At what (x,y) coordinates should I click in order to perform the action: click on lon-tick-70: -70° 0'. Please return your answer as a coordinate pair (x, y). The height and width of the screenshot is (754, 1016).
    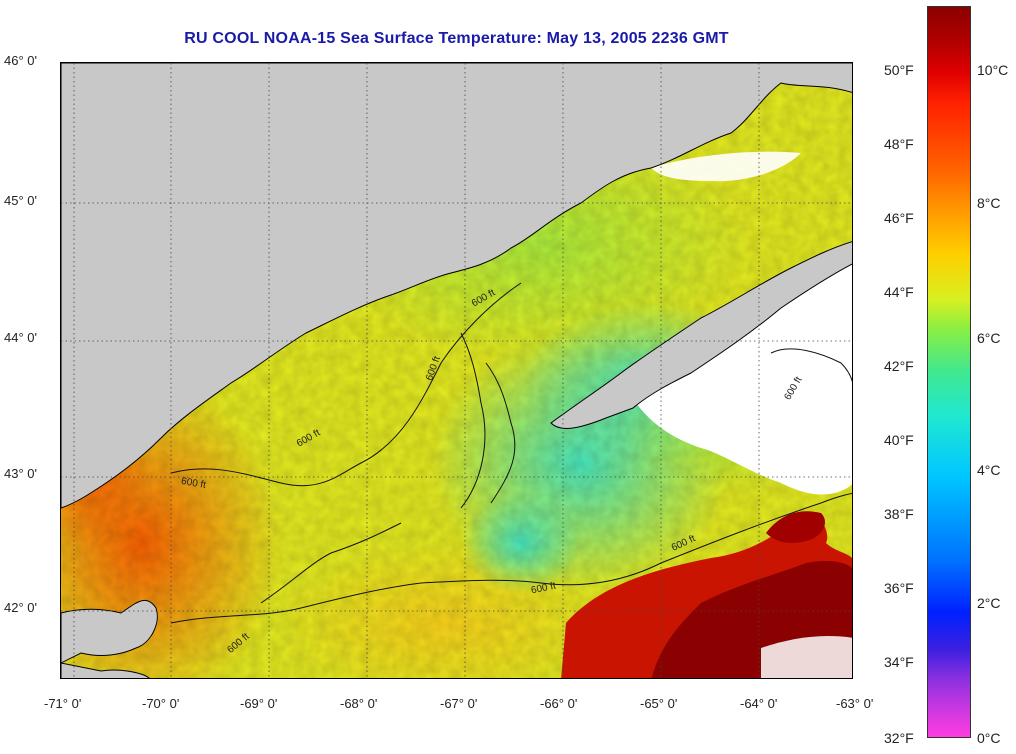
    Looking at the image, I should click on (161, 703).